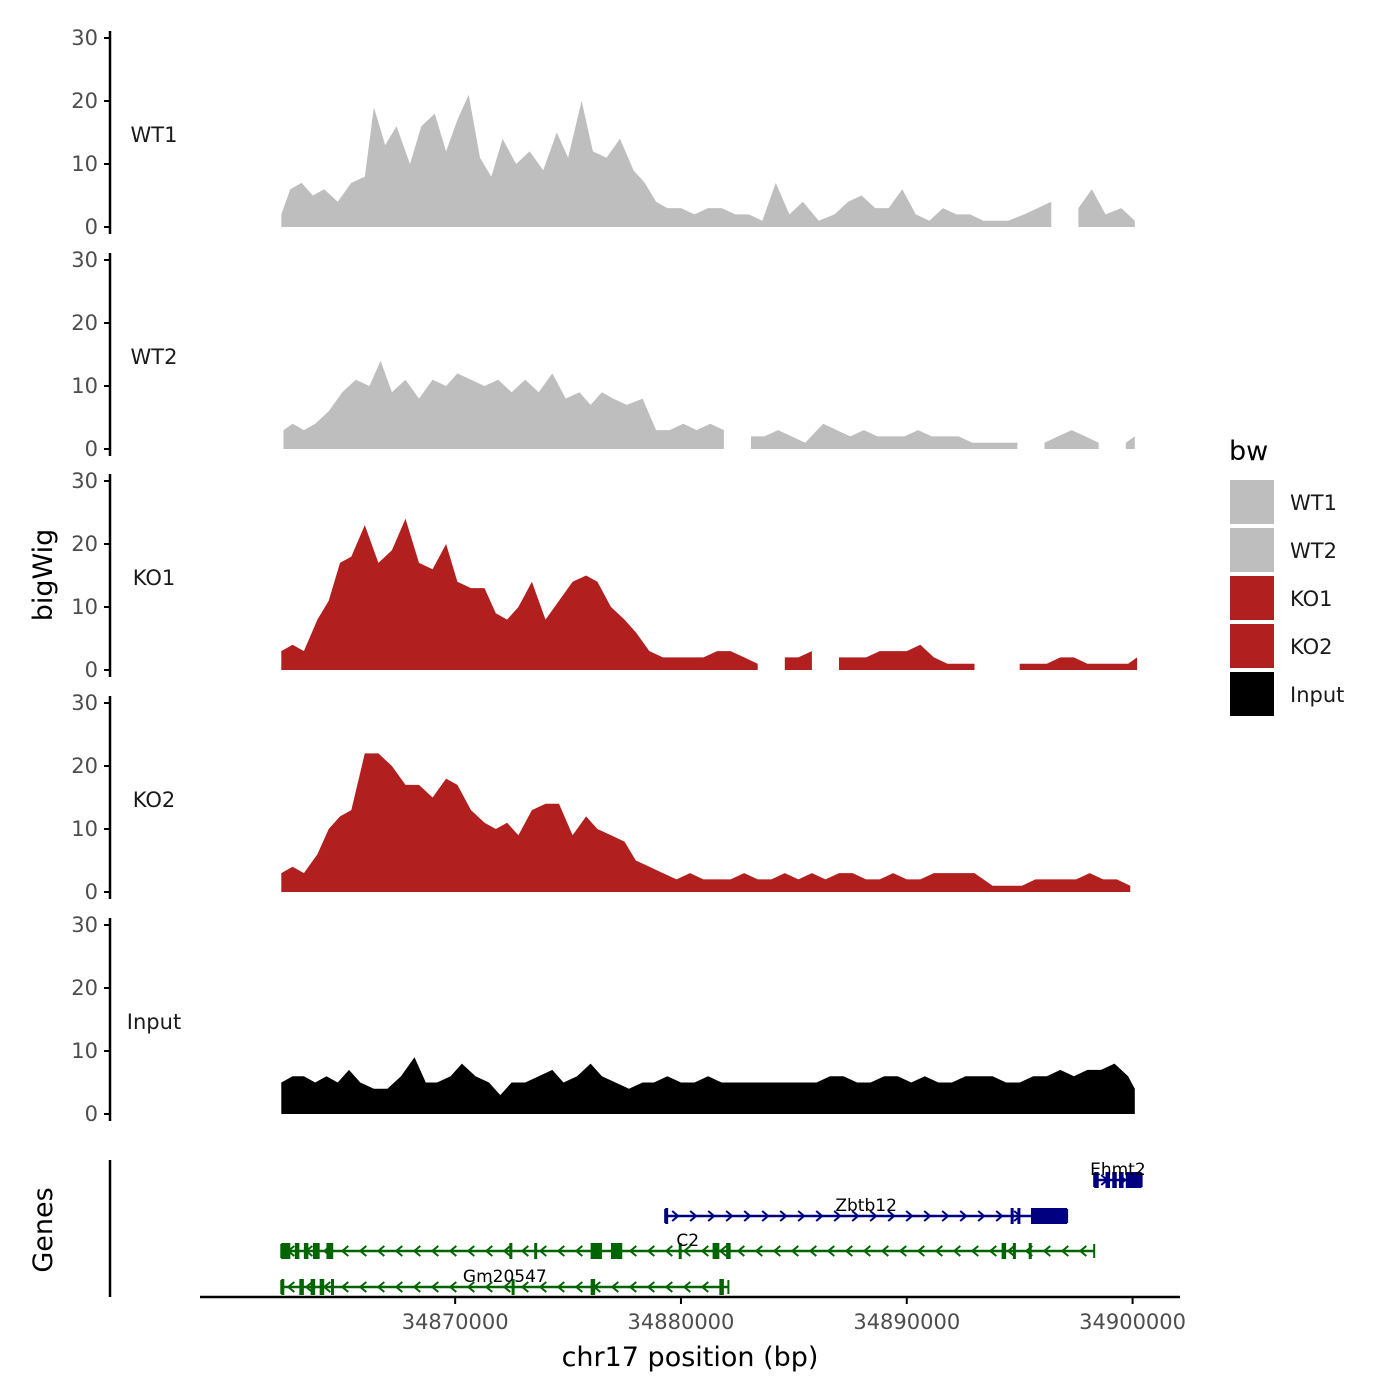  Describe the element at coordinates (603, 354) in the screenshot. I see `track-wt2: 0 10 20 30 WT2` at that location.